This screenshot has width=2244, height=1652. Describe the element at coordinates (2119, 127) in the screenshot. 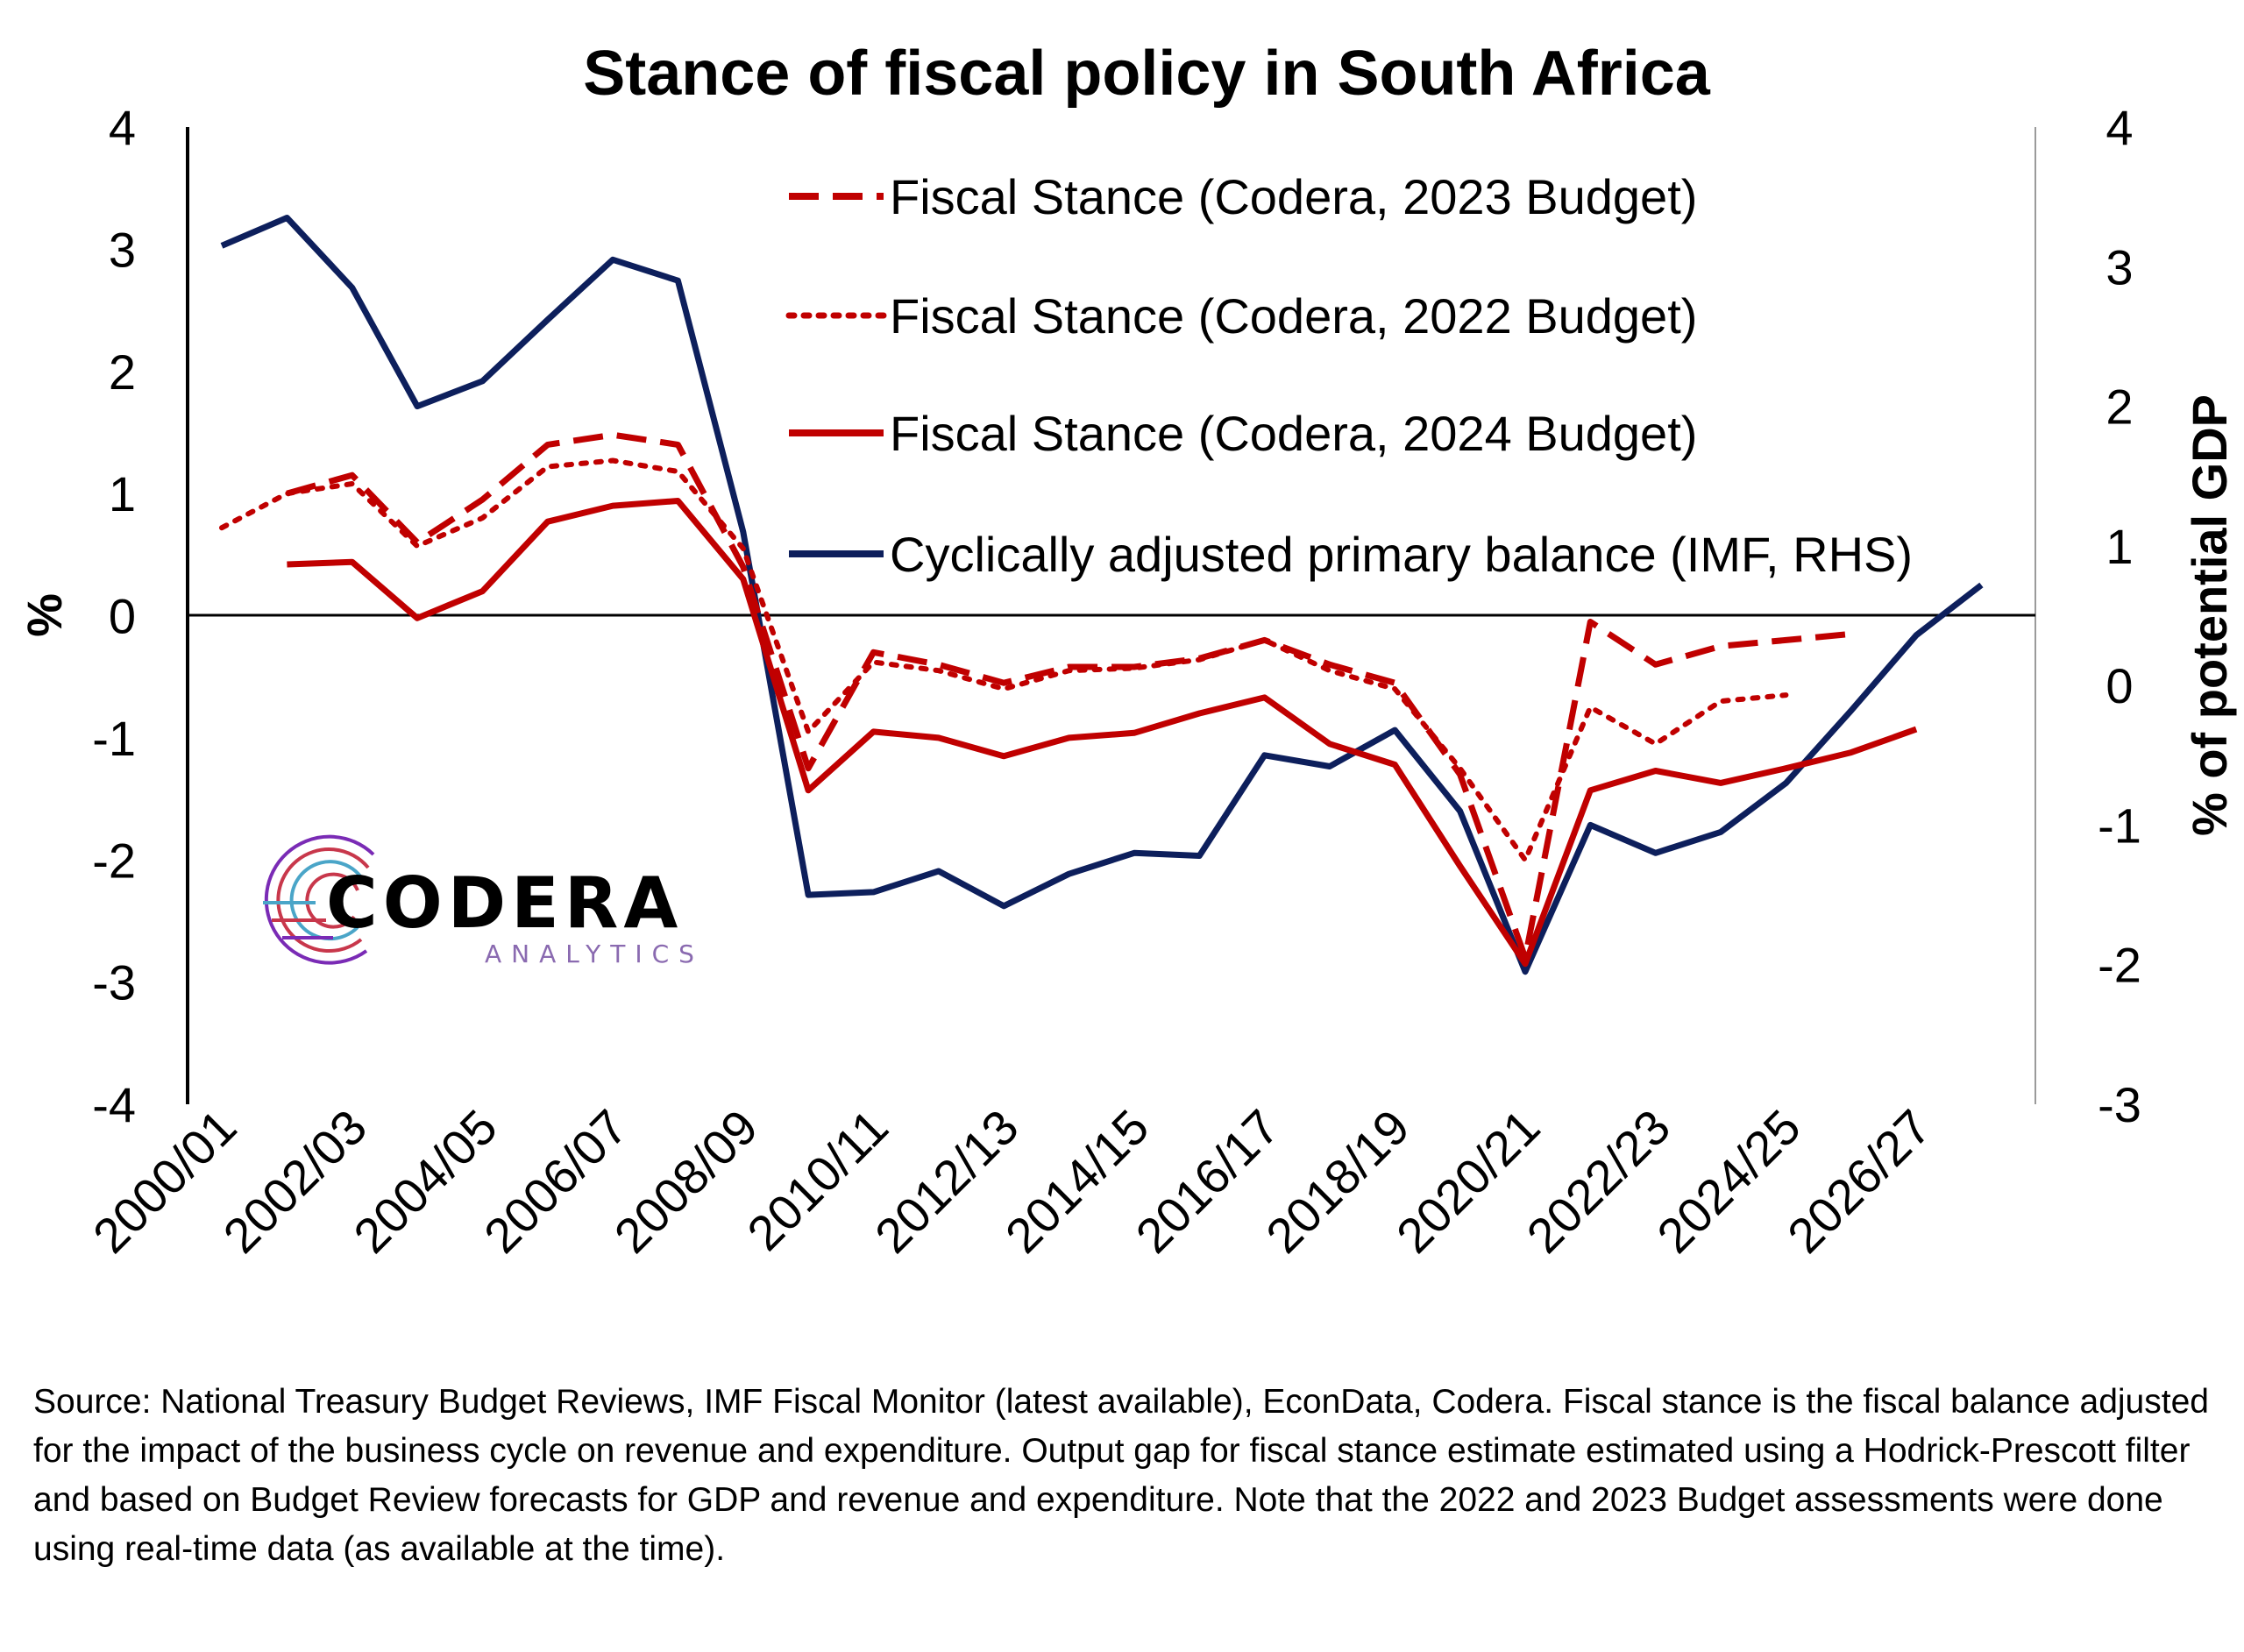

I see `right-tick-label: 4` at that location.